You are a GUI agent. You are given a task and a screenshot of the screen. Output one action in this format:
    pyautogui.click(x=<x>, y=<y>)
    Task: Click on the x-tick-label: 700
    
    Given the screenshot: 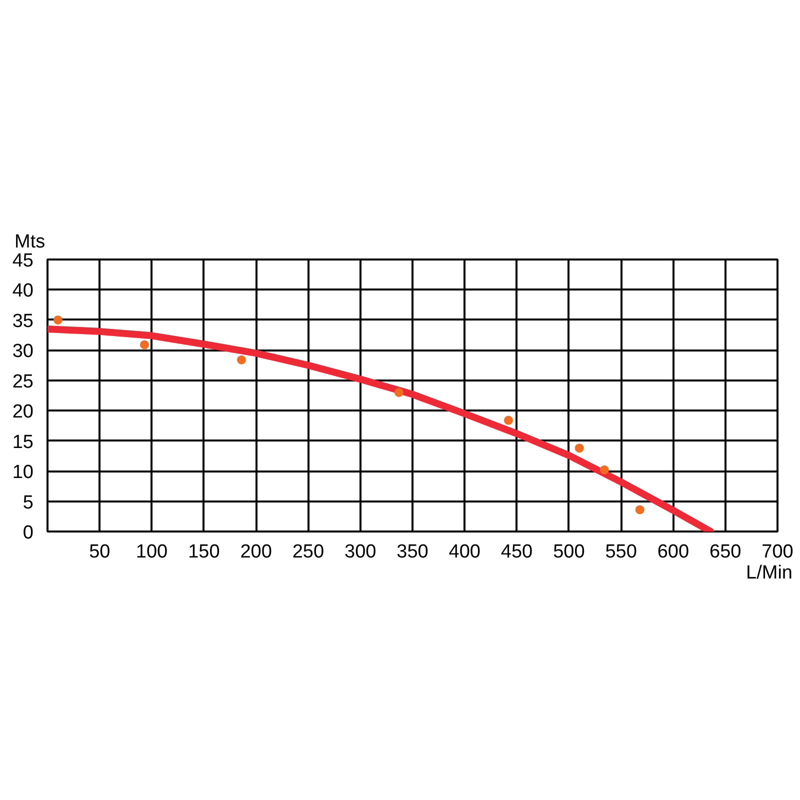 What is the action you would take?
    pyautogui.click(x=778, y=552)
    